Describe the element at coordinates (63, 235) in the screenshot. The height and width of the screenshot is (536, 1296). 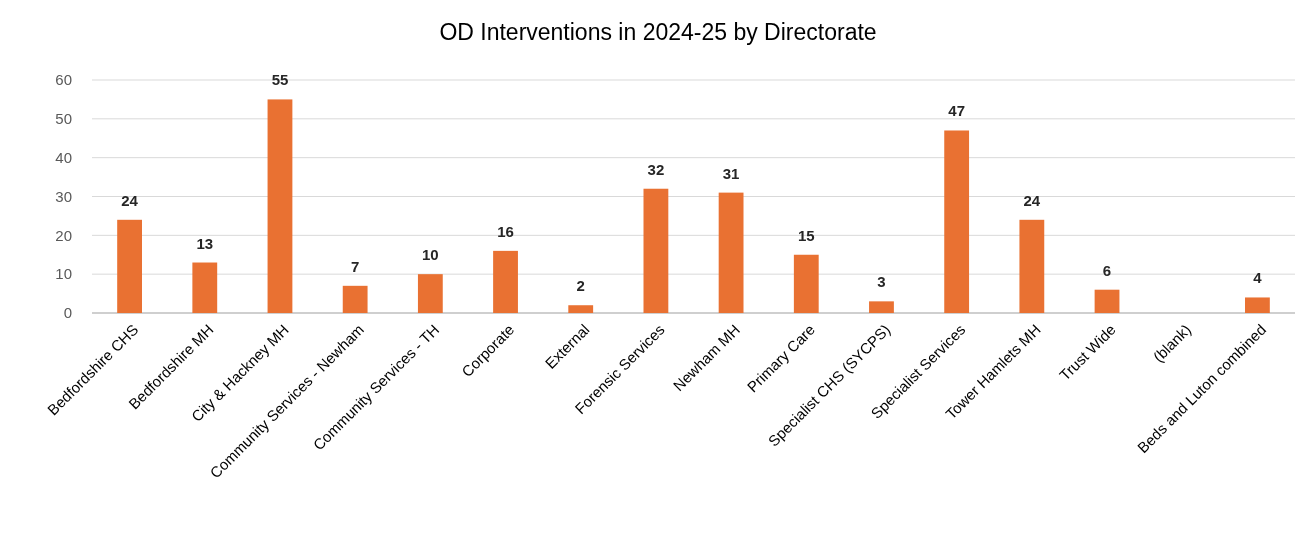
I see `y-tick-label: 20` at that location.